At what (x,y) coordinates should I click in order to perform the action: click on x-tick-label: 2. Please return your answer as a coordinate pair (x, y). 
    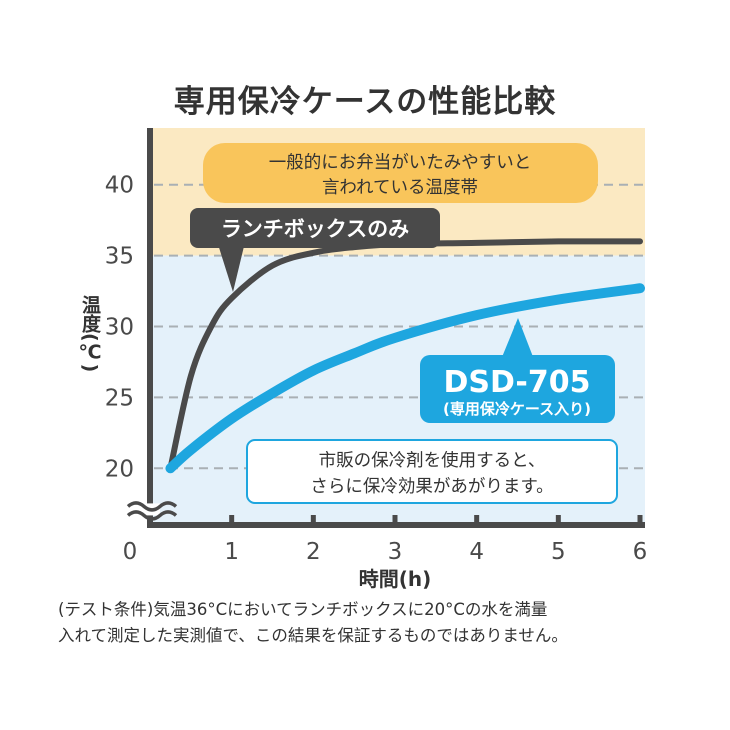
    Looking at the image, I should click on (313, 552).